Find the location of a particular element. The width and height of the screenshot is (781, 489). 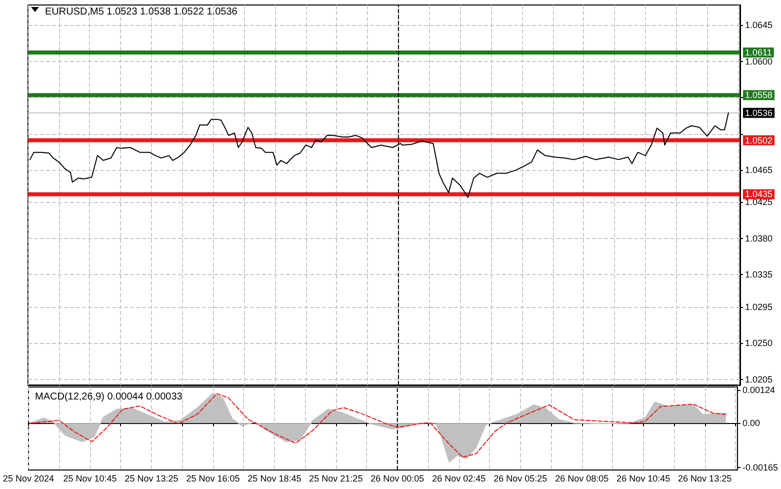

x-tick-label: 25 Nov 21:25 is located at coordinates (336, 479).